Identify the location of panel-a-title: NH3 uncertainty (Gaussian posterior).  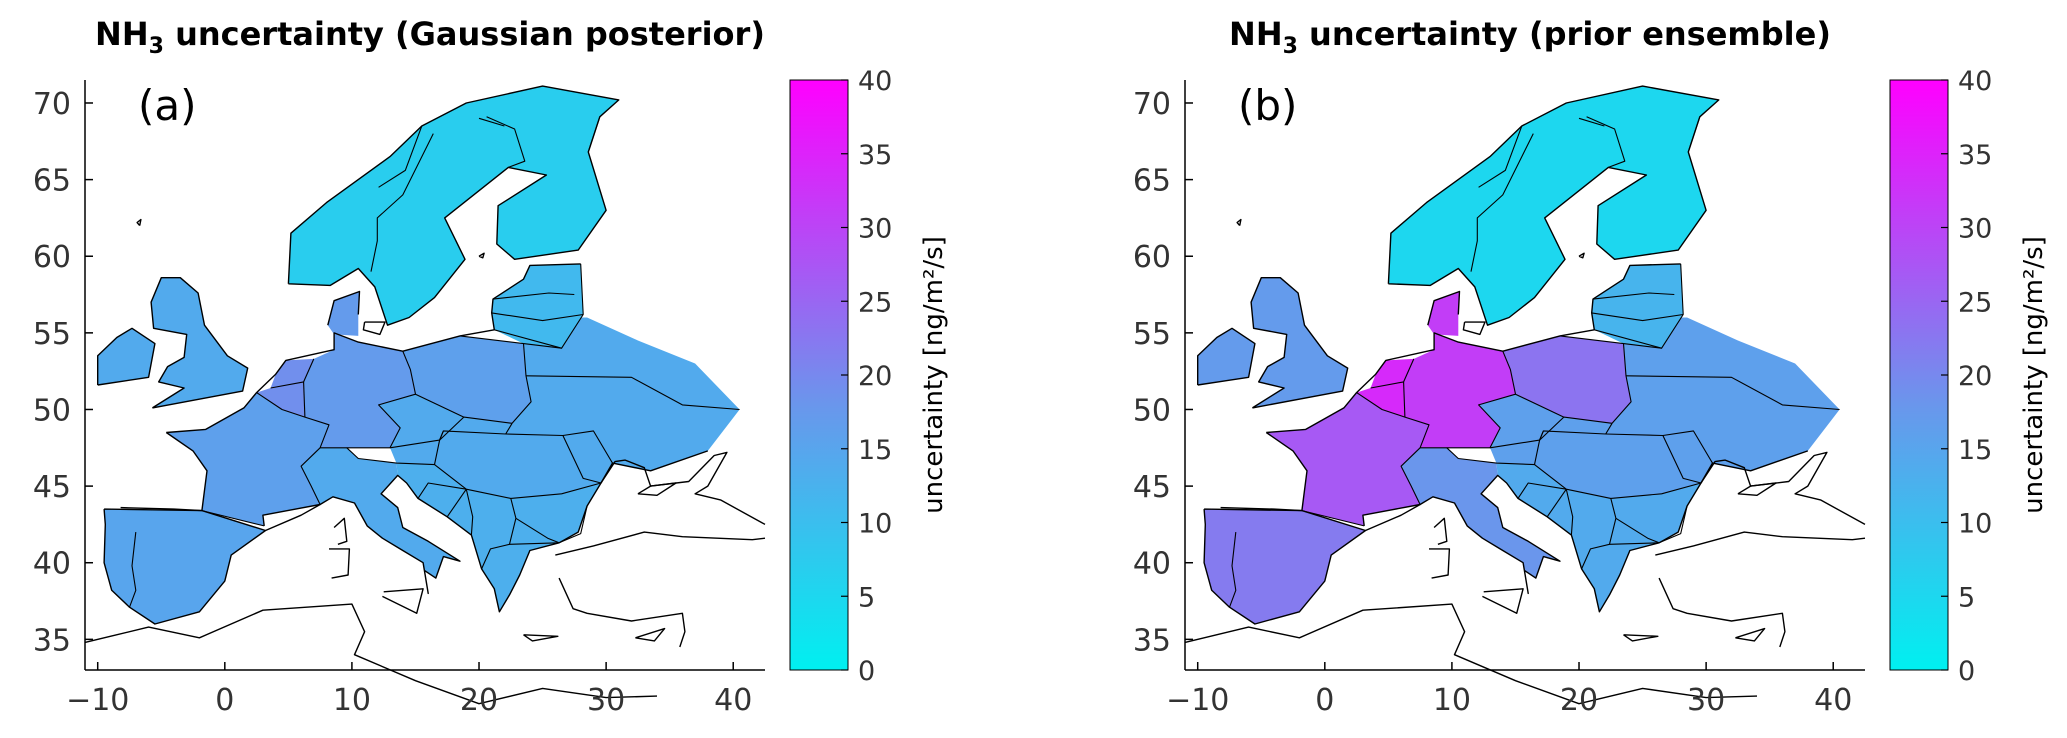
(430, 37).